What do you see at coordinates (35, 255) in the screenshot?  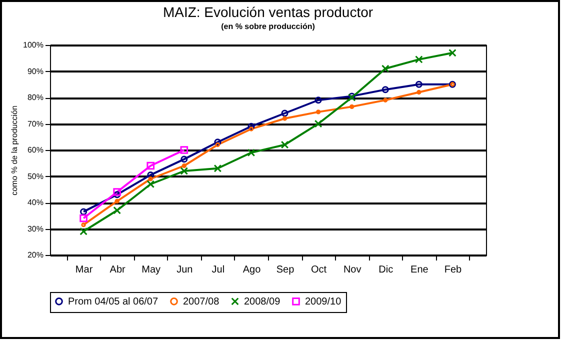 I see `y-tick-label: 20%` at bounding box center [35, 255].